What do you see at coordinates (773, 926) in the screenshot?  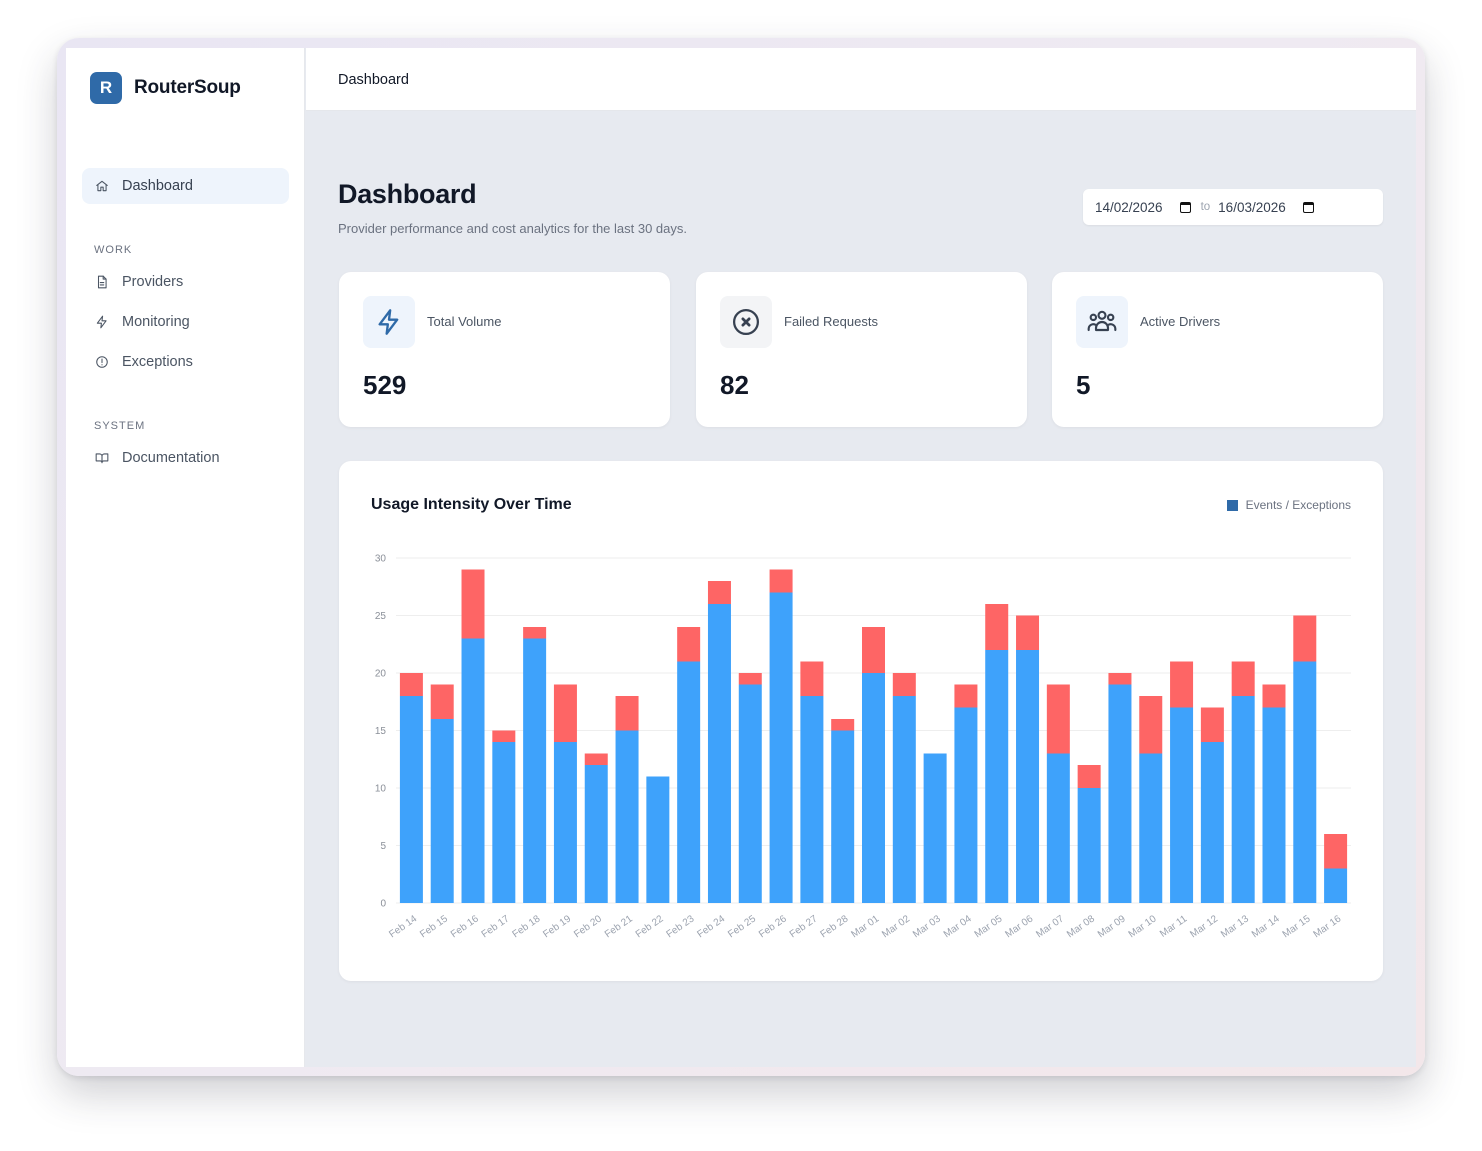 I see `x-tick-label: Feb 26` at bounding box center [773, 926].